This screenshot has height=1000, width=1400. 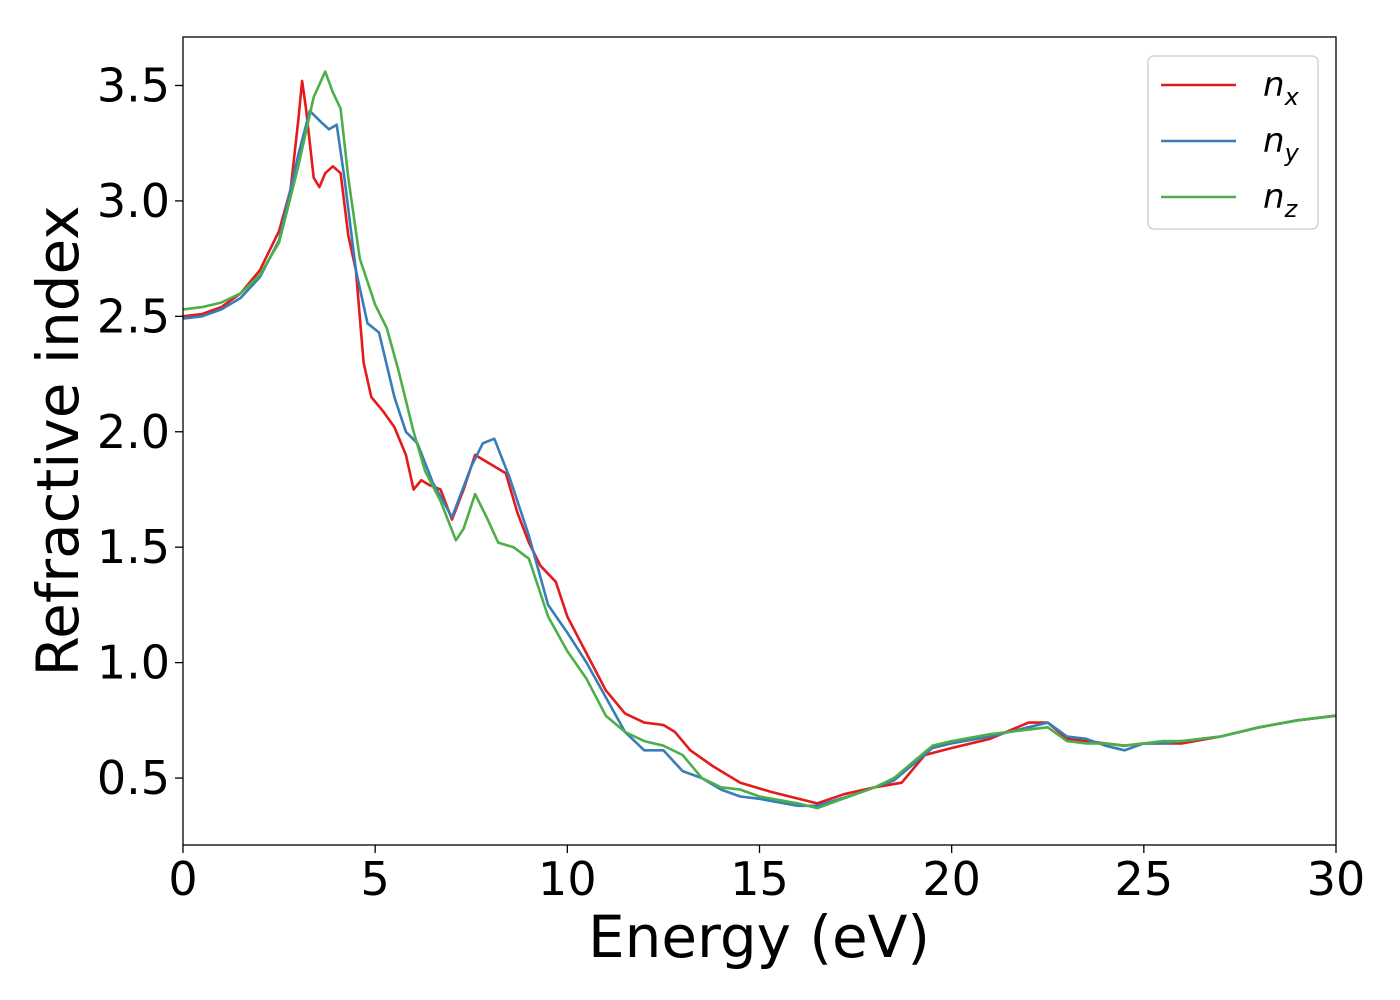 What do you see at coordinates (133, 432) in the screenshot?
I see `y-tick-label: 2.0` at bounding box center [133, 432].